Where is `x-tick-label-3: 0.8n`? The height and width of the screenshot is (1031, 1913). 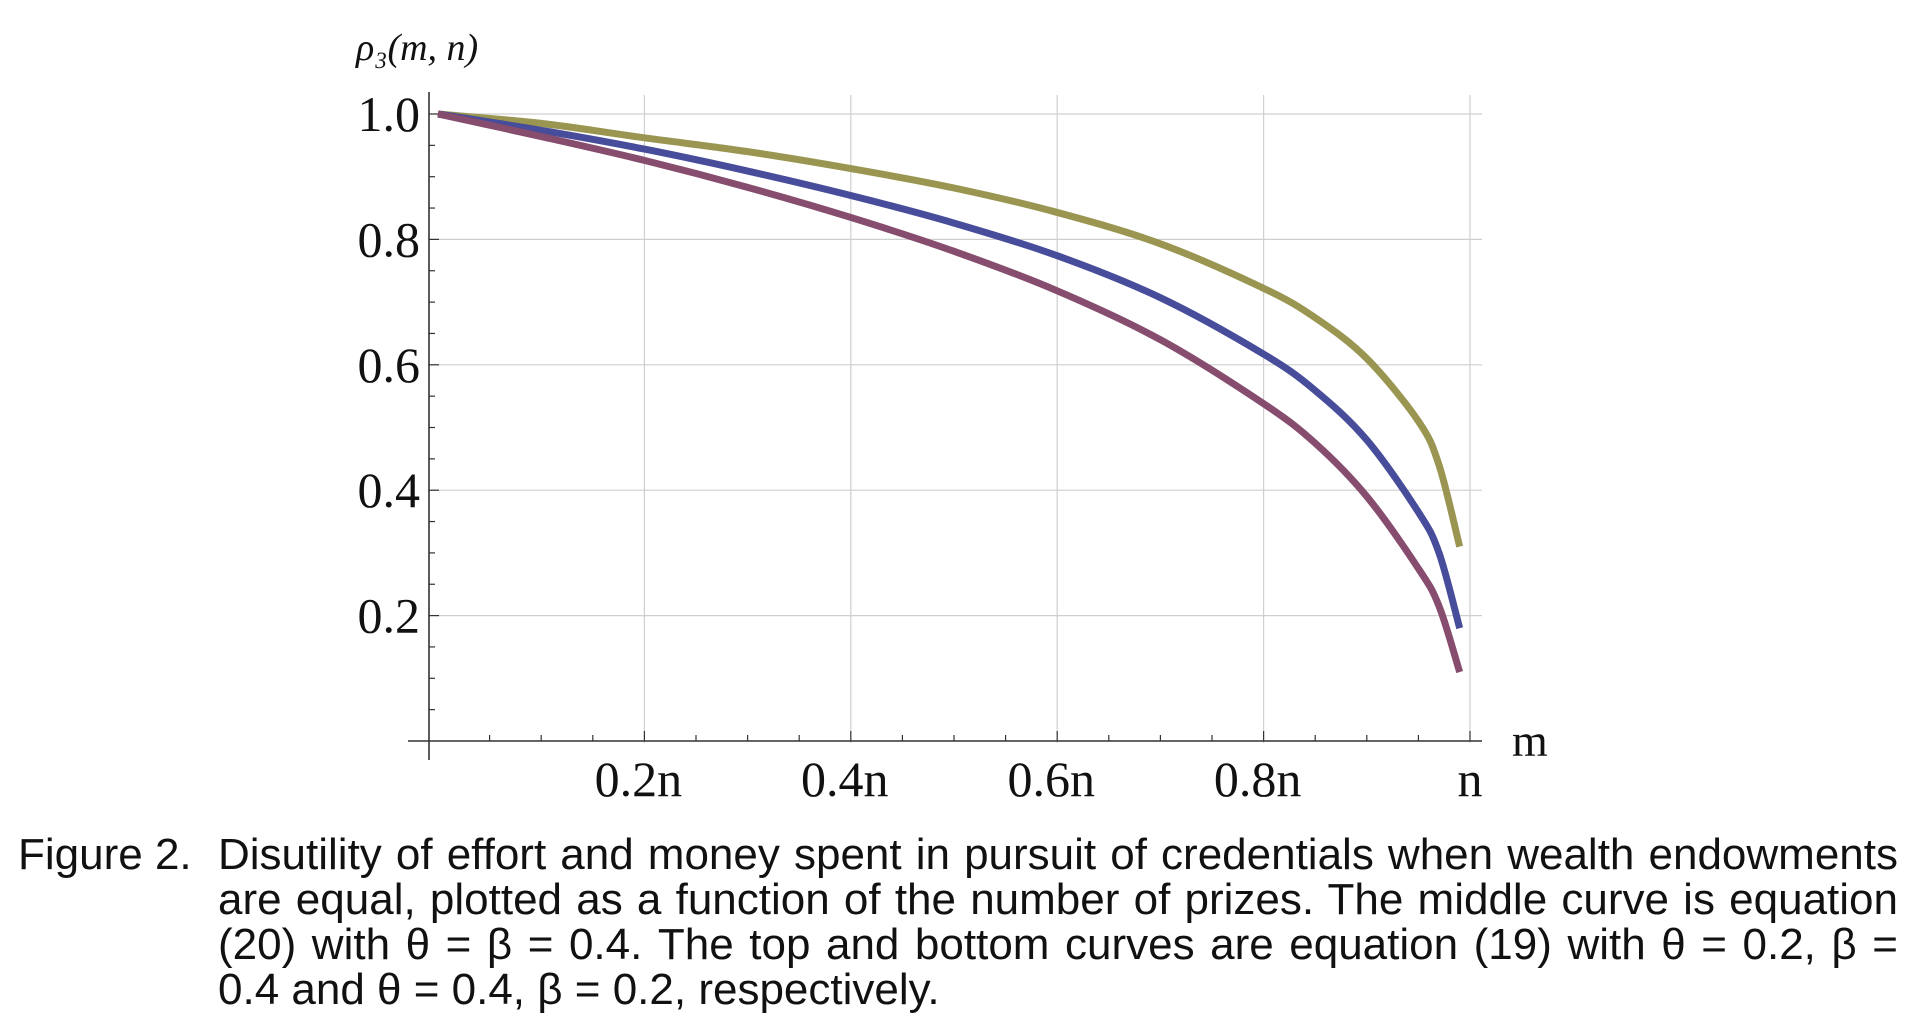
x-tick-label-3: 0.8n is located at coordinates (1258, 779).